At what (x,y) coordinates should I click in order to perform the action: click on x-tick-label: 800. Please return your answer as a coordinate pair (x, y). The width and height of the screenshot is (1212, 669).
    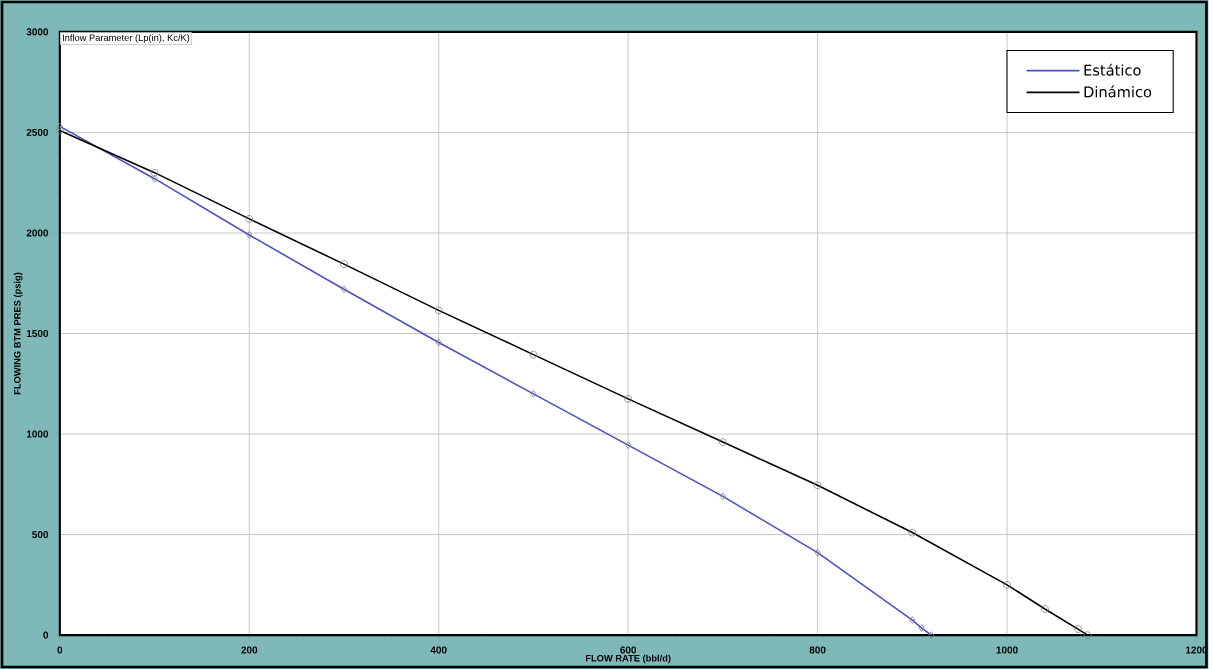
    Looking at the image, I should click on (817, 650).